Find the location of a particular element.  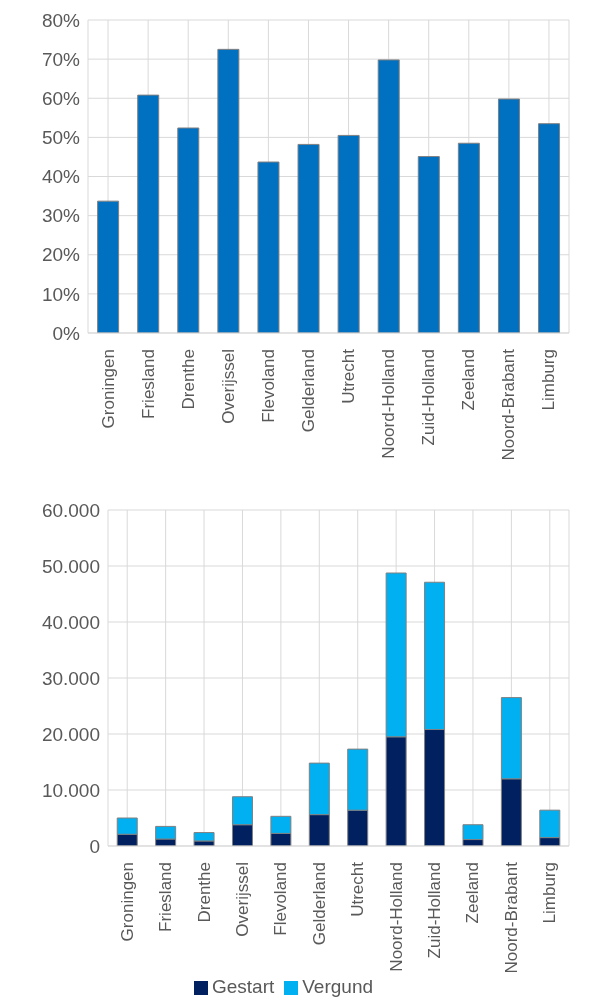

y-tick-label: 70% is located at coordinates (61, 59).